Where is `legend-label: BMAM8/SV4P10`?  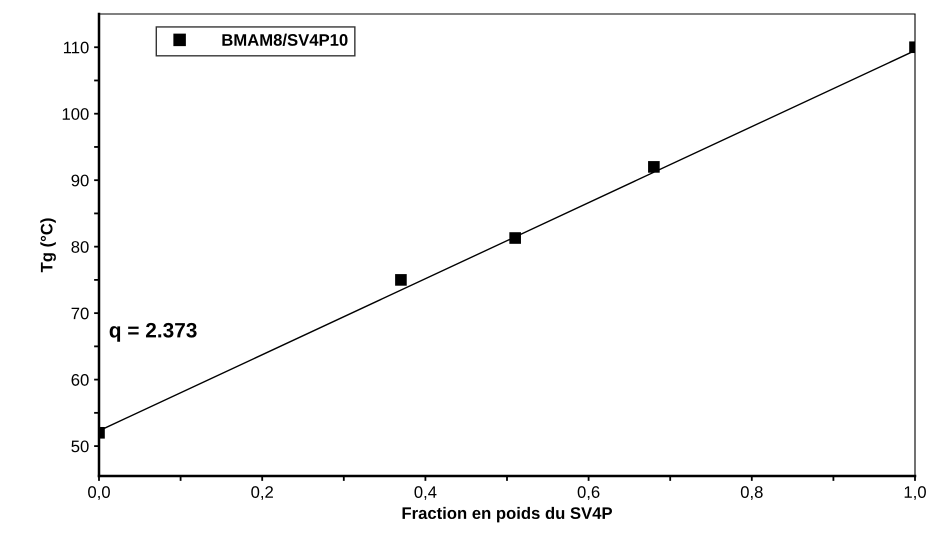 legend-label: BMAM8/SV4P10 is located at coordinates (285, 40).